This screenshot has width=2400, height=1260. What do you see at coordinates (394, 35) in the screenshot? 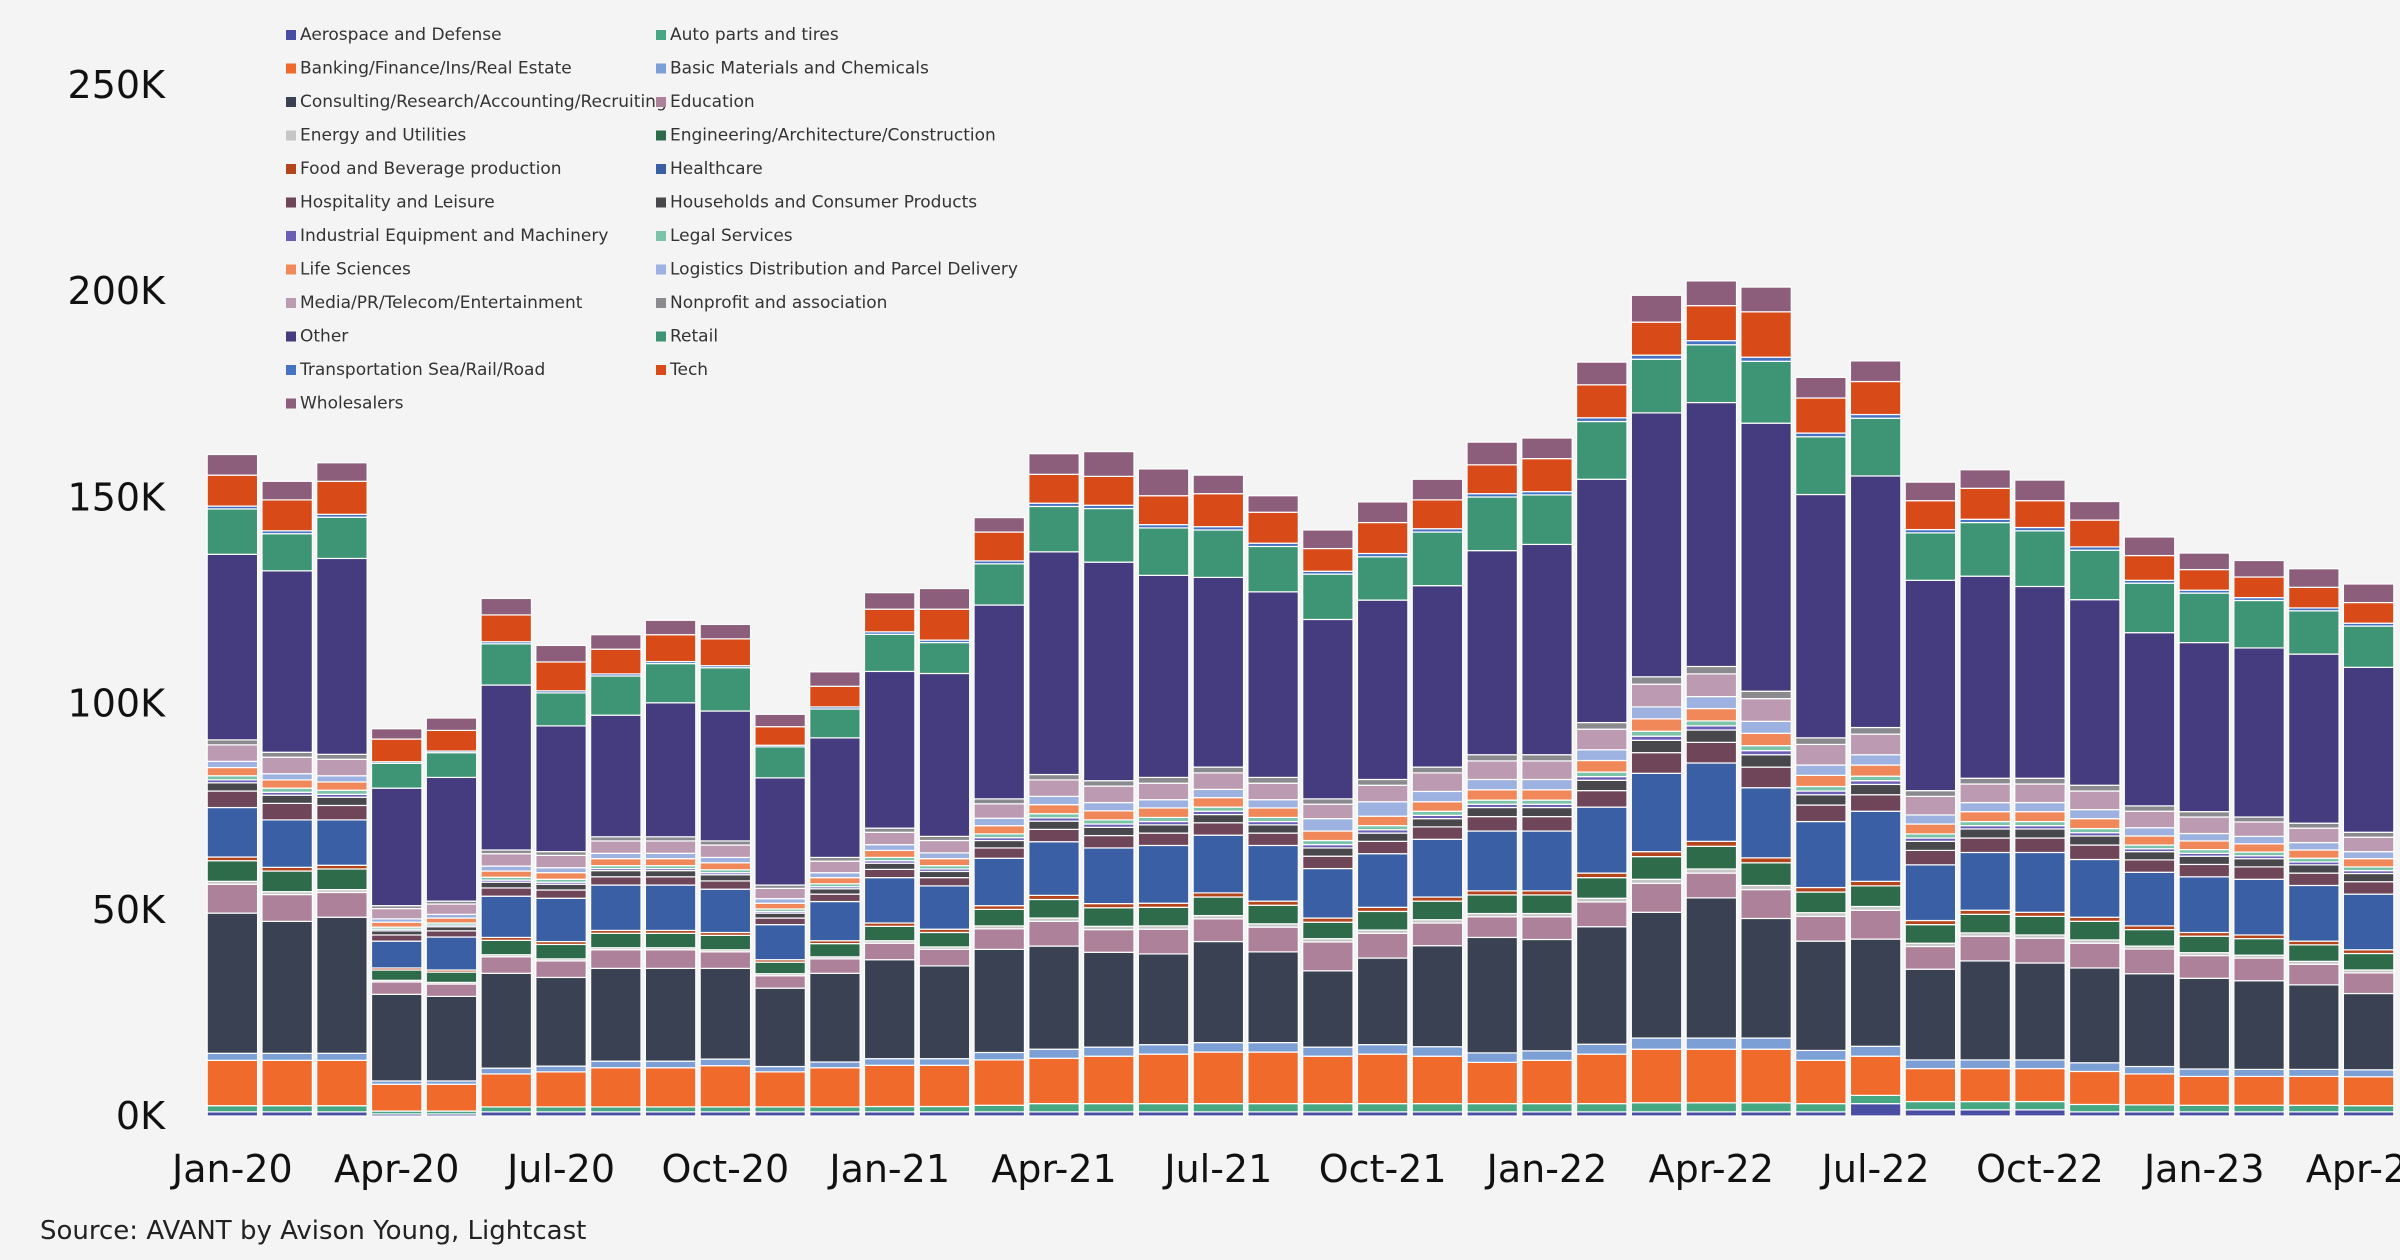
I see `legend-item: Aerospace and Defense` at bounding box center [394, 35].